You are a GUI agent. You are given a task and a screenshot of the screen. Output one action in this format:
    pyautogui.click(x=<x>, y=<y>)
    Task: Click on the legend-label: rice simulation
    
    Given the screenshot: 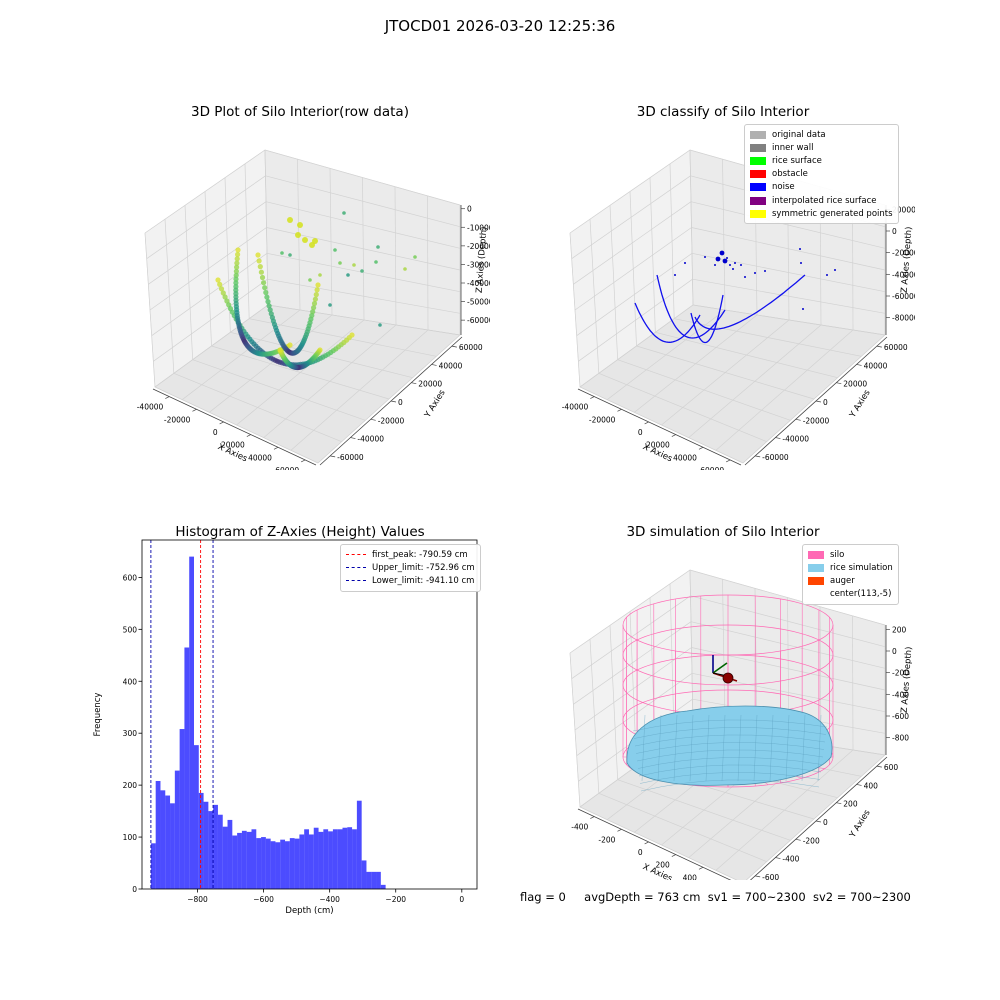 What is the action you would take?
    pyautogui.click(x=861, y=567)
    